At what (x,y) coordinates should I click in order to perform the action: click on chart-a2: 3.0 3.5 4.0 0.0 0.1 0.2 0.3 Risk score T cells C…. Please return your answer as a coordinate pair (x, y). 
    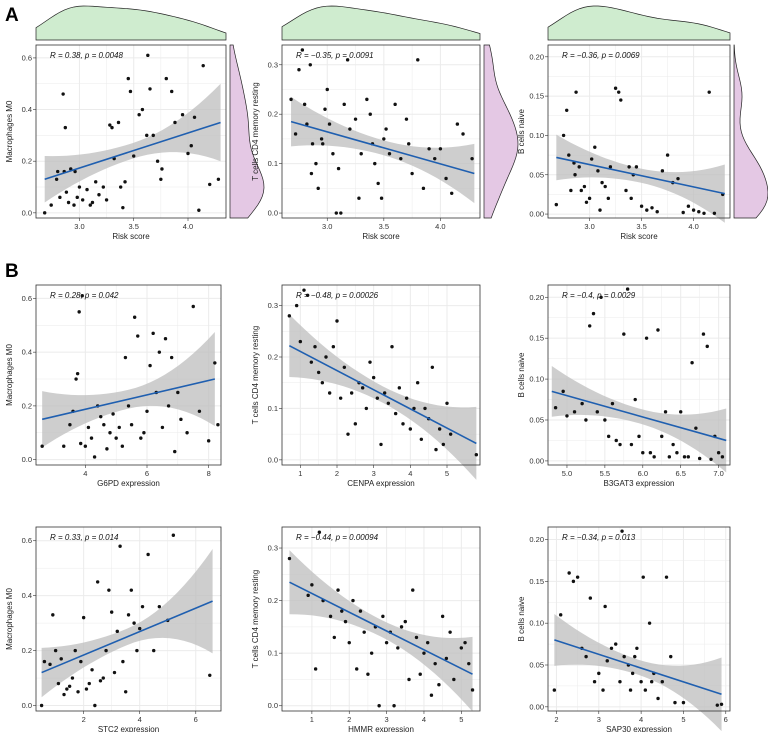
    Looking at the image, I should click on (385, 123).